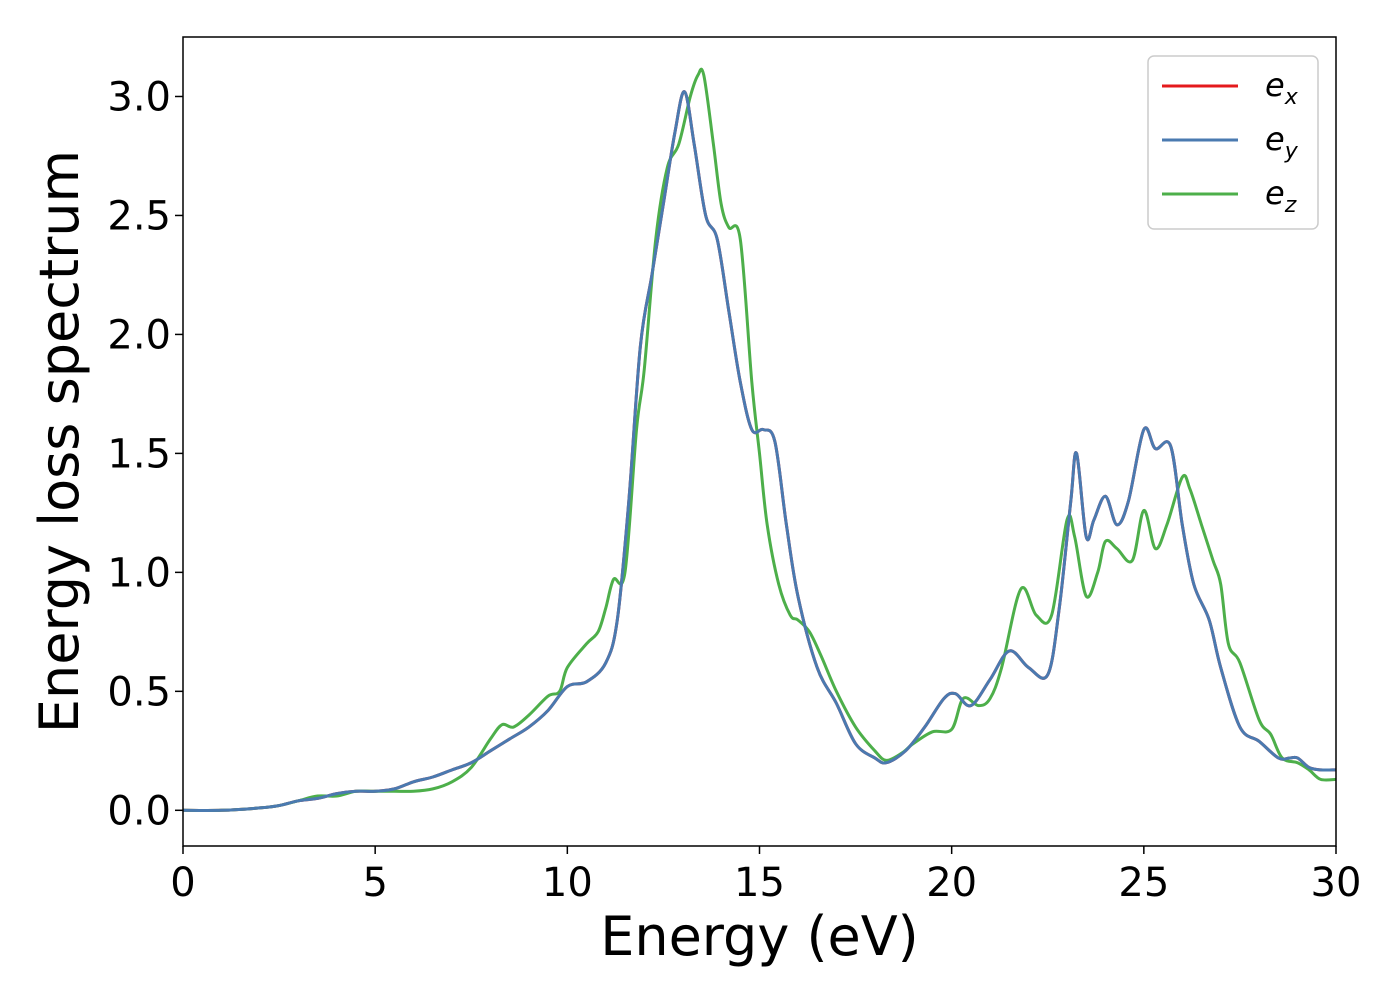  I want to click on x-axis-ticks: 0 5 10 15 20 25 30, so click(765, 876).